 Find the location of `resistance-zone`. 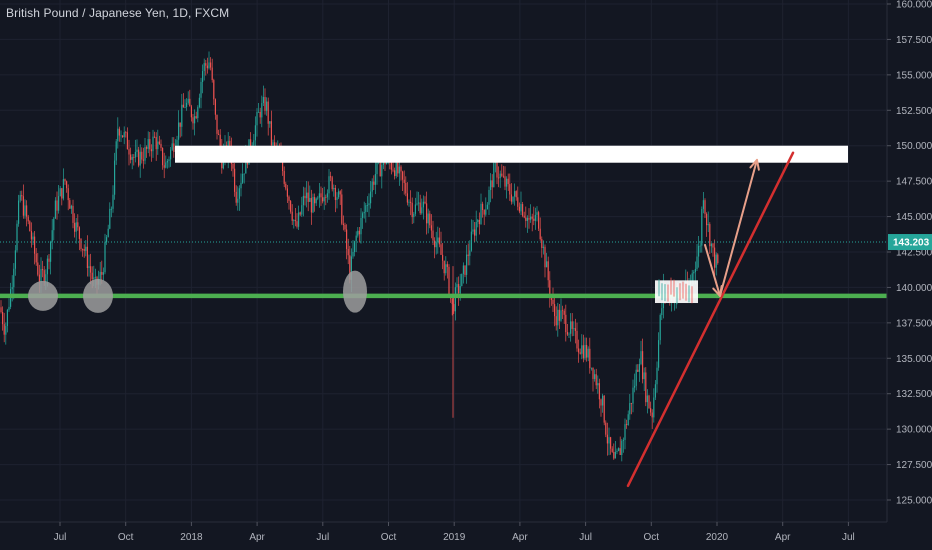

resistance-zone is located at coordinates (511, 154).